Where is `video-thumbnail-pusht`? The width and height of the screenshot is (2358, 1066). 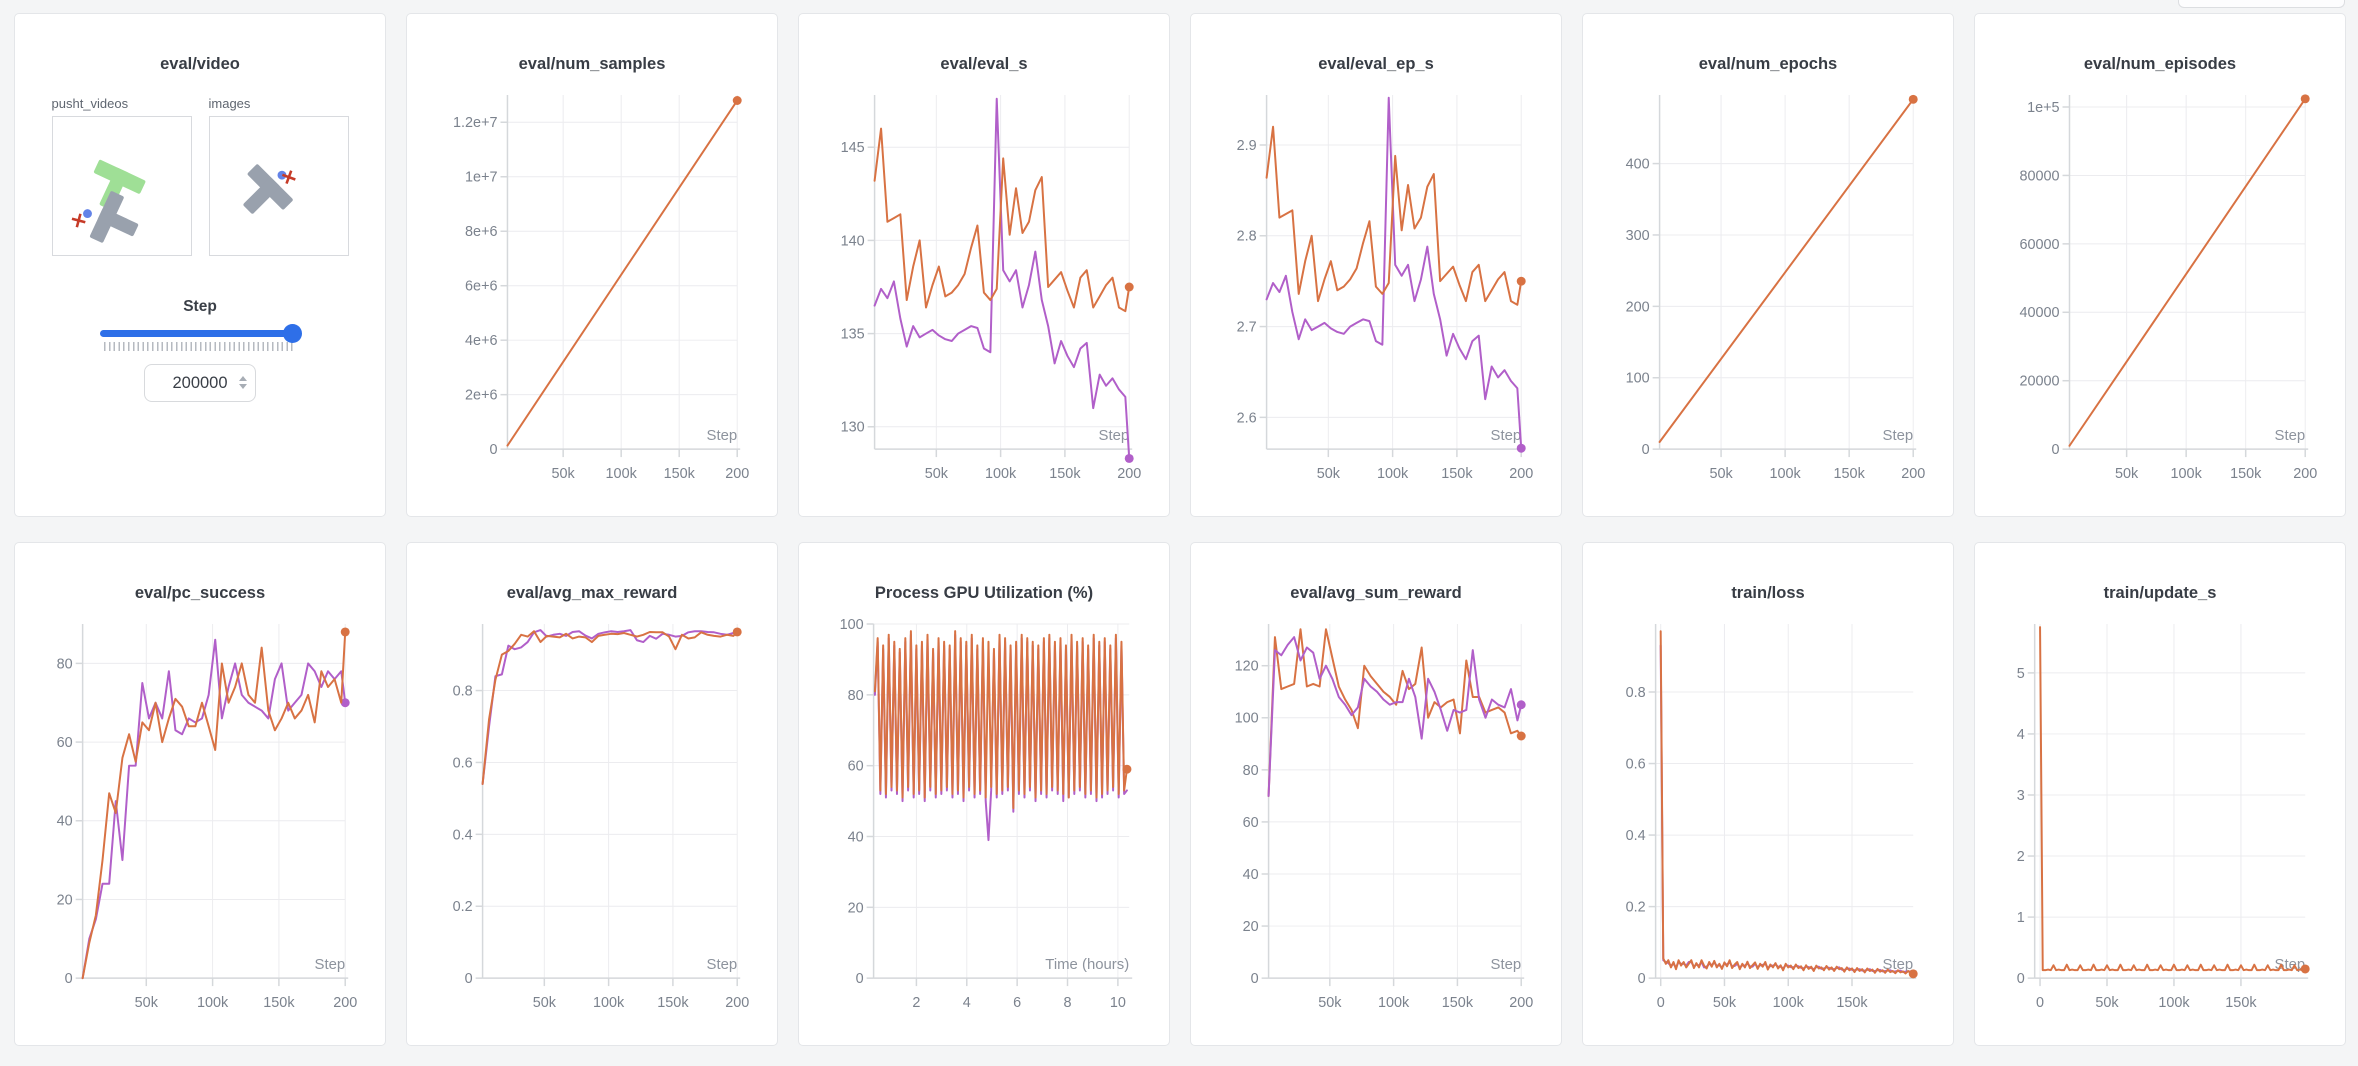 video-thumbnail-pusht is located at coordinates (121, 186).